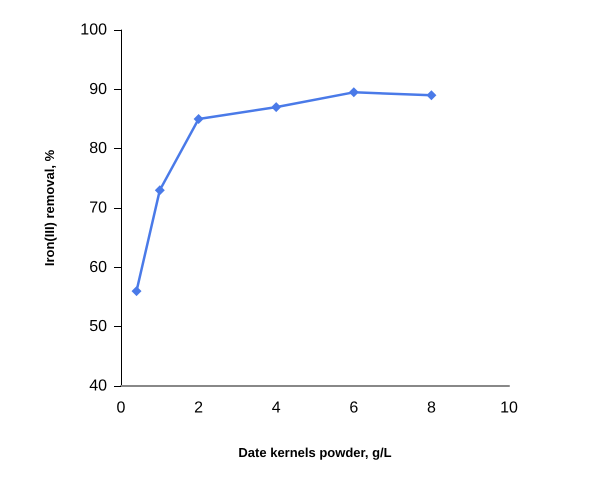 The height and width of the screenshot is (489, 612). Describe the element at coordinates (49, 207) in the screenshot. I see `y-axis-title: Iron(III) removal, %` at that location.